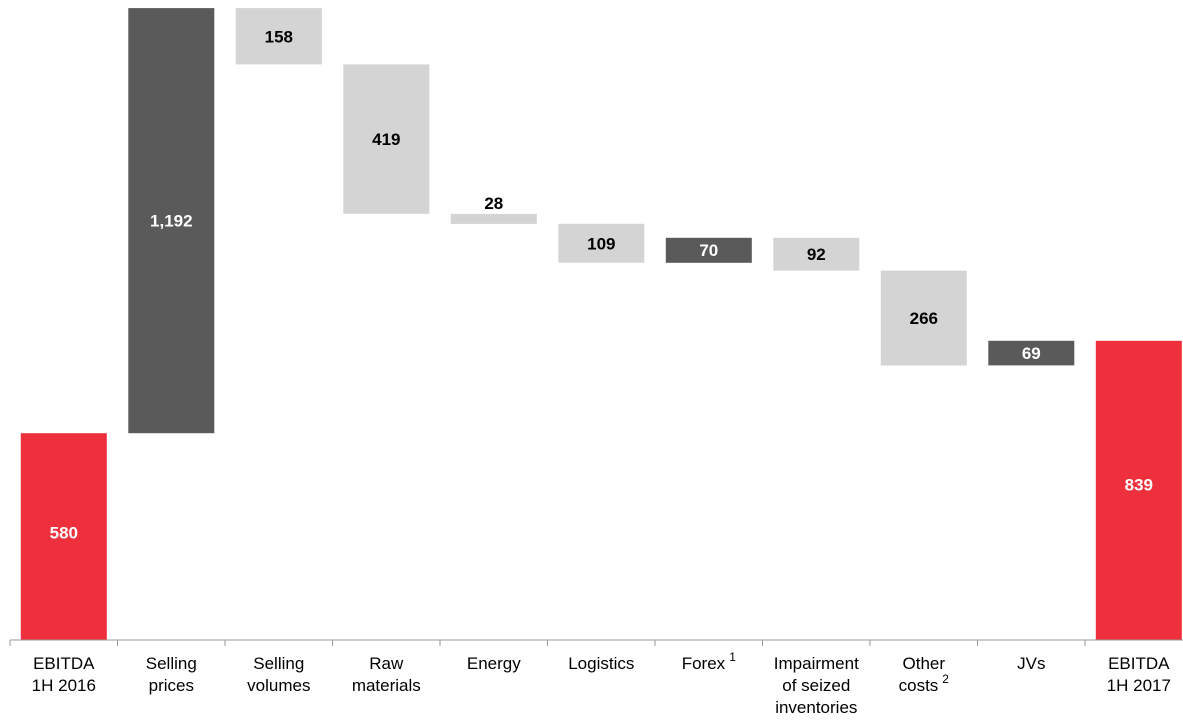  Describe the element at coordinates (596, 642) in the screenshot. I see `x-axis` at that location.